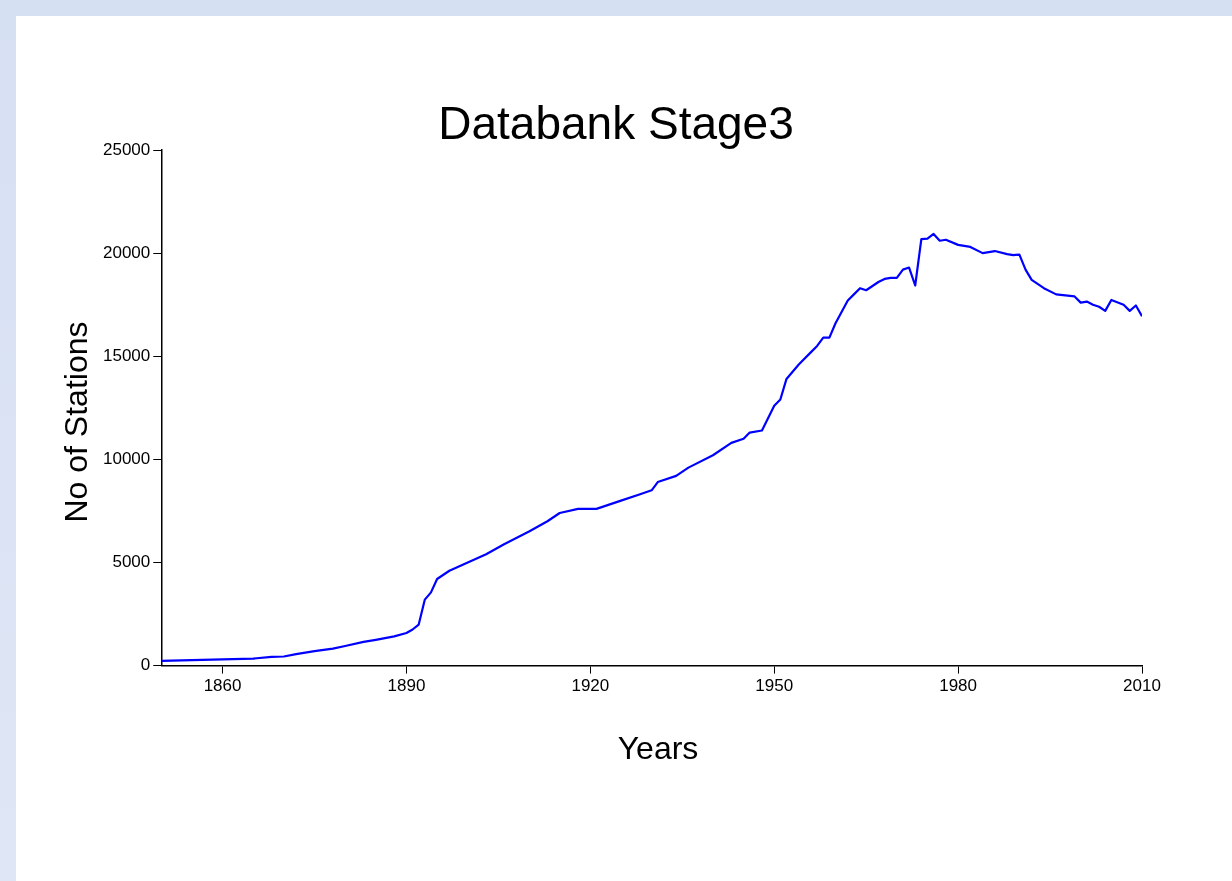 The width and height of the screenshot is (1232, 881). Describe the element at coordinates (658, 748) in the screenshot. I see `x-axis-title: Years` at that location.